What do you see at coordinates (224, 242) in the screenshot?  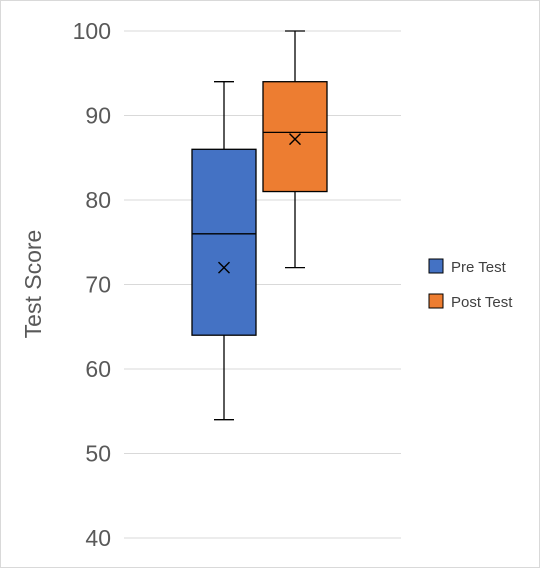 I see `iqr-box-pre-test` at bounding box center [224, 242].